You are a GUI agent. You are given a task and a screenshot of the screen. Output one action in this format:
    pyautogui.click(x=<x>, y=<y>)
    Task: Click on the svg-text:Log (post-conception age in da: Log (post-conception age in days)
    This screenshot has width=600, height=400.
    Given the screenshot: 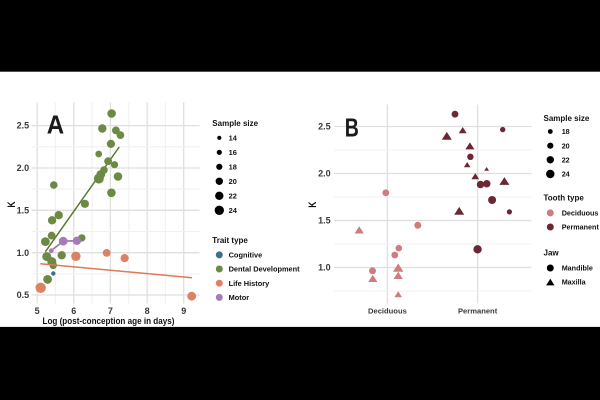 What is the action you would take?
    pyautogui.click(x=109, y=321)
    